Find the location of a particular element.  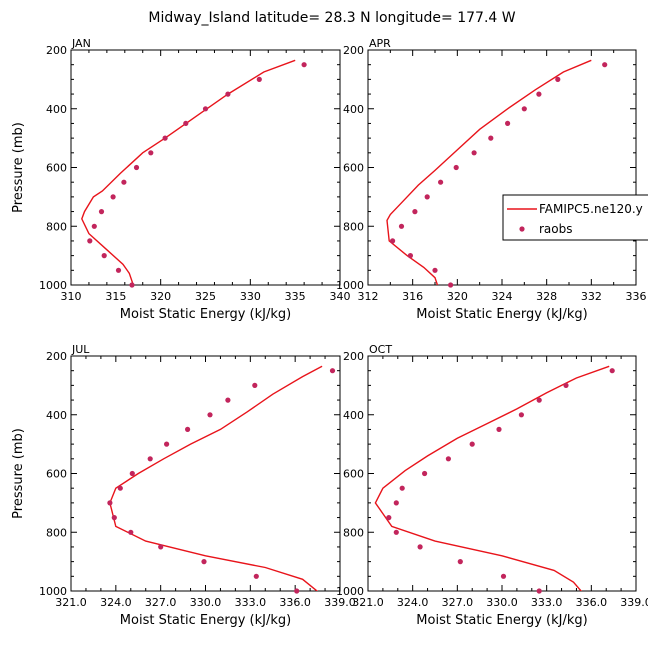

x-tick-label: 336 is located at coordinates (636, 296).